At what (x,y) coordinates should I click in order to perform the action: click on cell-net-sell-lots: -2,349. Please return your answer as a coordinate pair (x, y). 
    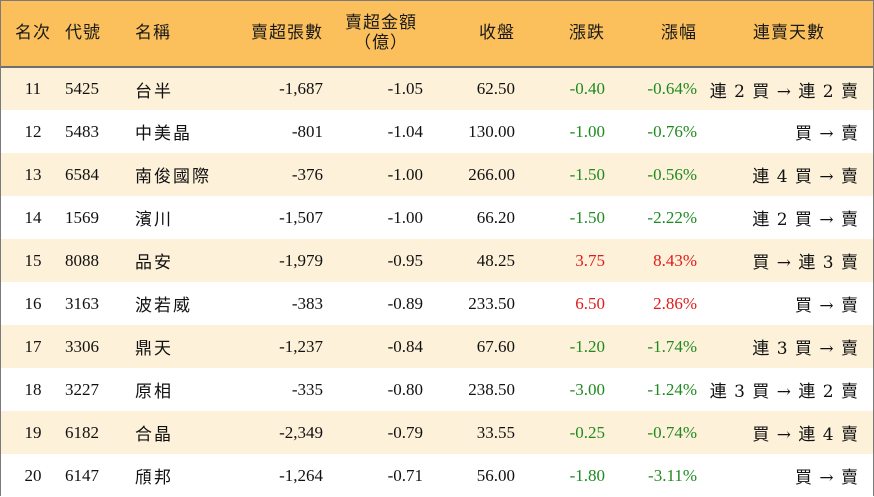
    Looking at the image, I should click on (301, 432).